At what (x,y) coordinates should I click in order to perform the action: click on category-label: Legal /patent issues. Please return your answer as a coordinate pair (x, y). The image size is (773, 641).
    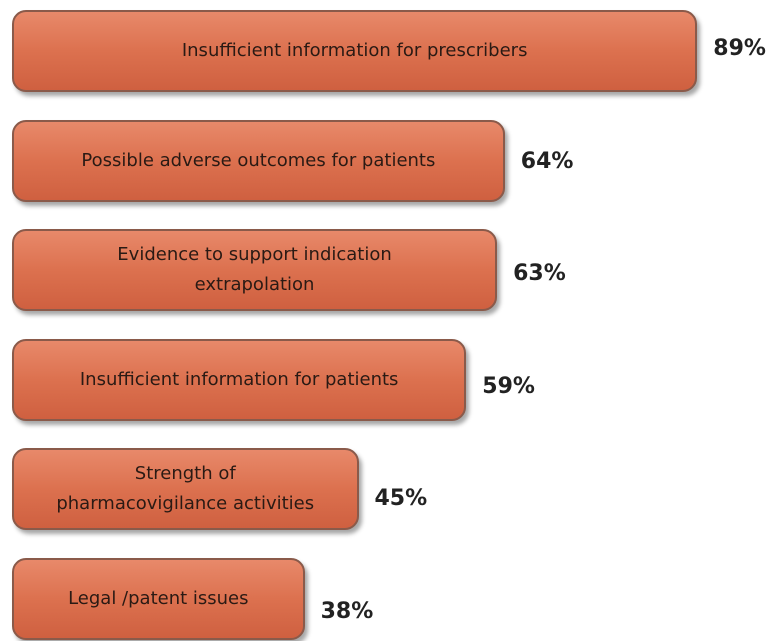
    Looking at the image, I should click on (158, 598).